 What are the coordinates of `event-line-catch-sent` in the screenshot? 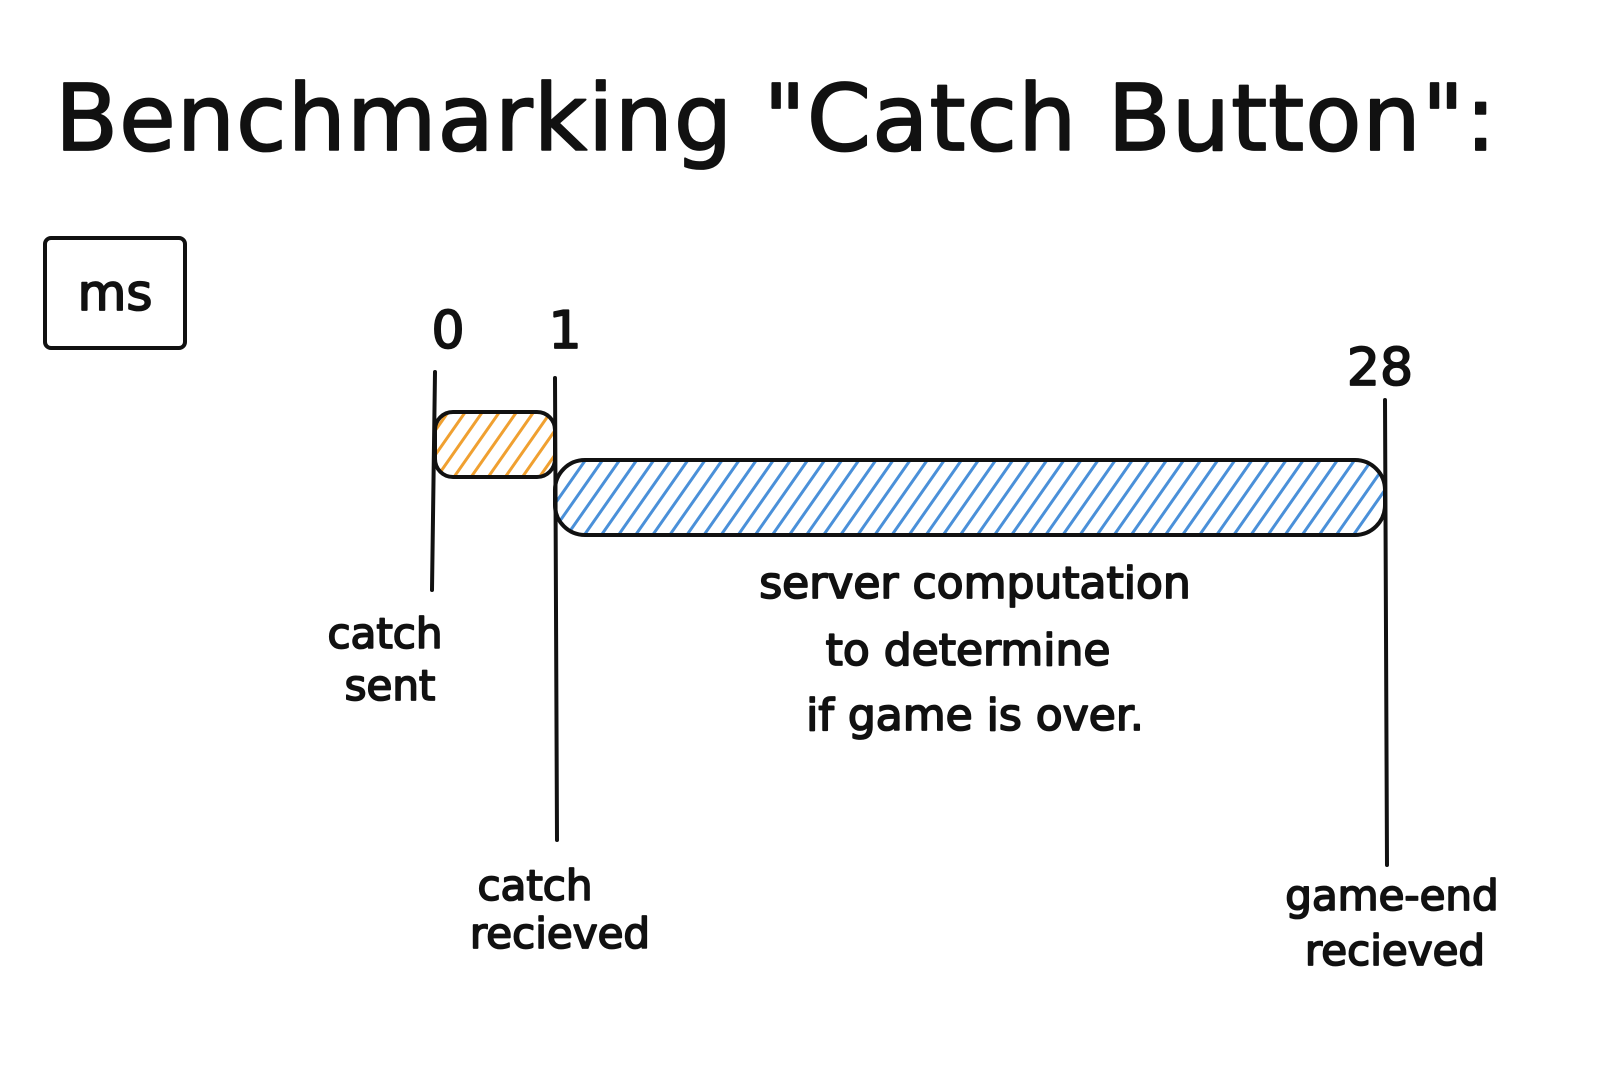 It's located at (433, 481).